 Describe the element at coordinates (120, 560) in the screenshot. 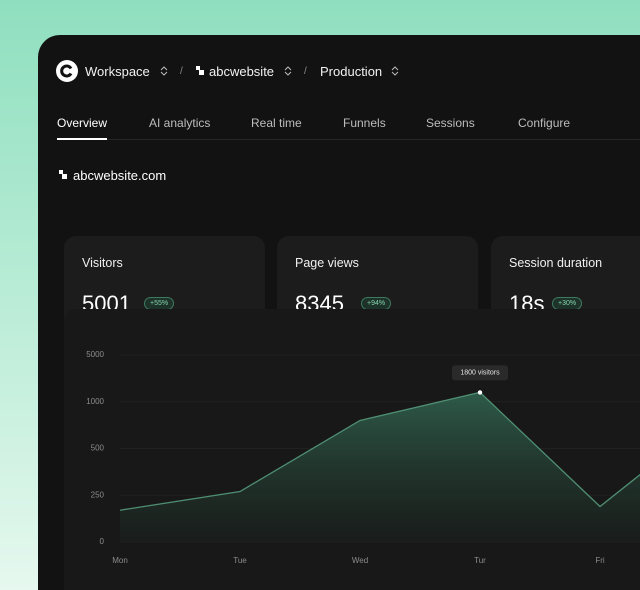

I see `x-tick-label: Mon` at that location.